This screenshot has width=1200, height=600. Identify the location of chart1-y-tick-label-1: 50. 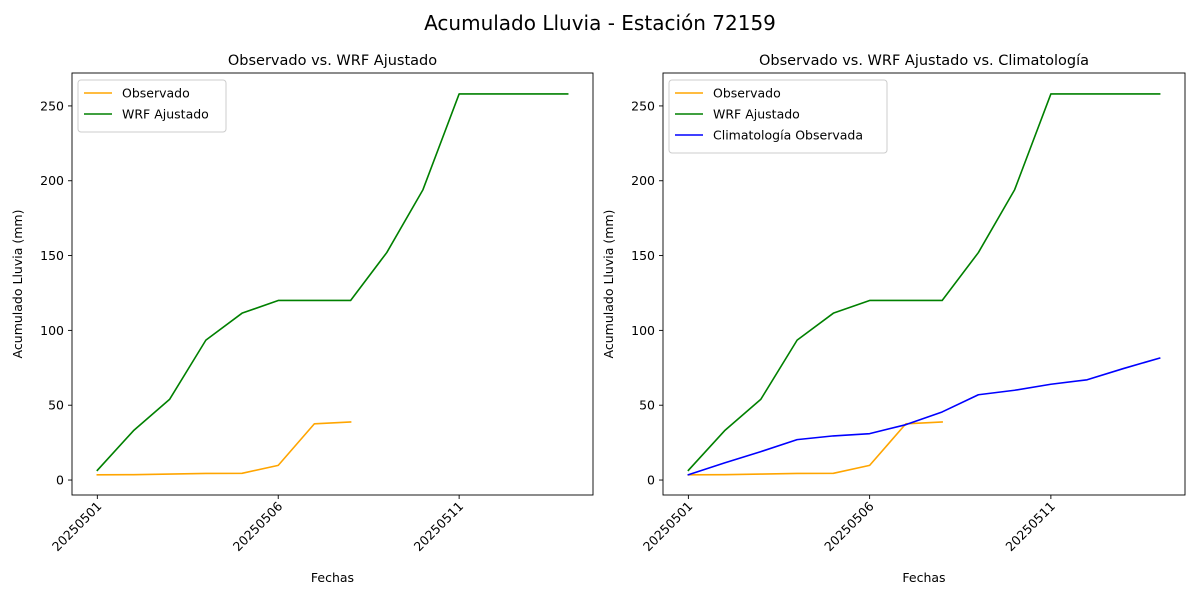
(647, 405).